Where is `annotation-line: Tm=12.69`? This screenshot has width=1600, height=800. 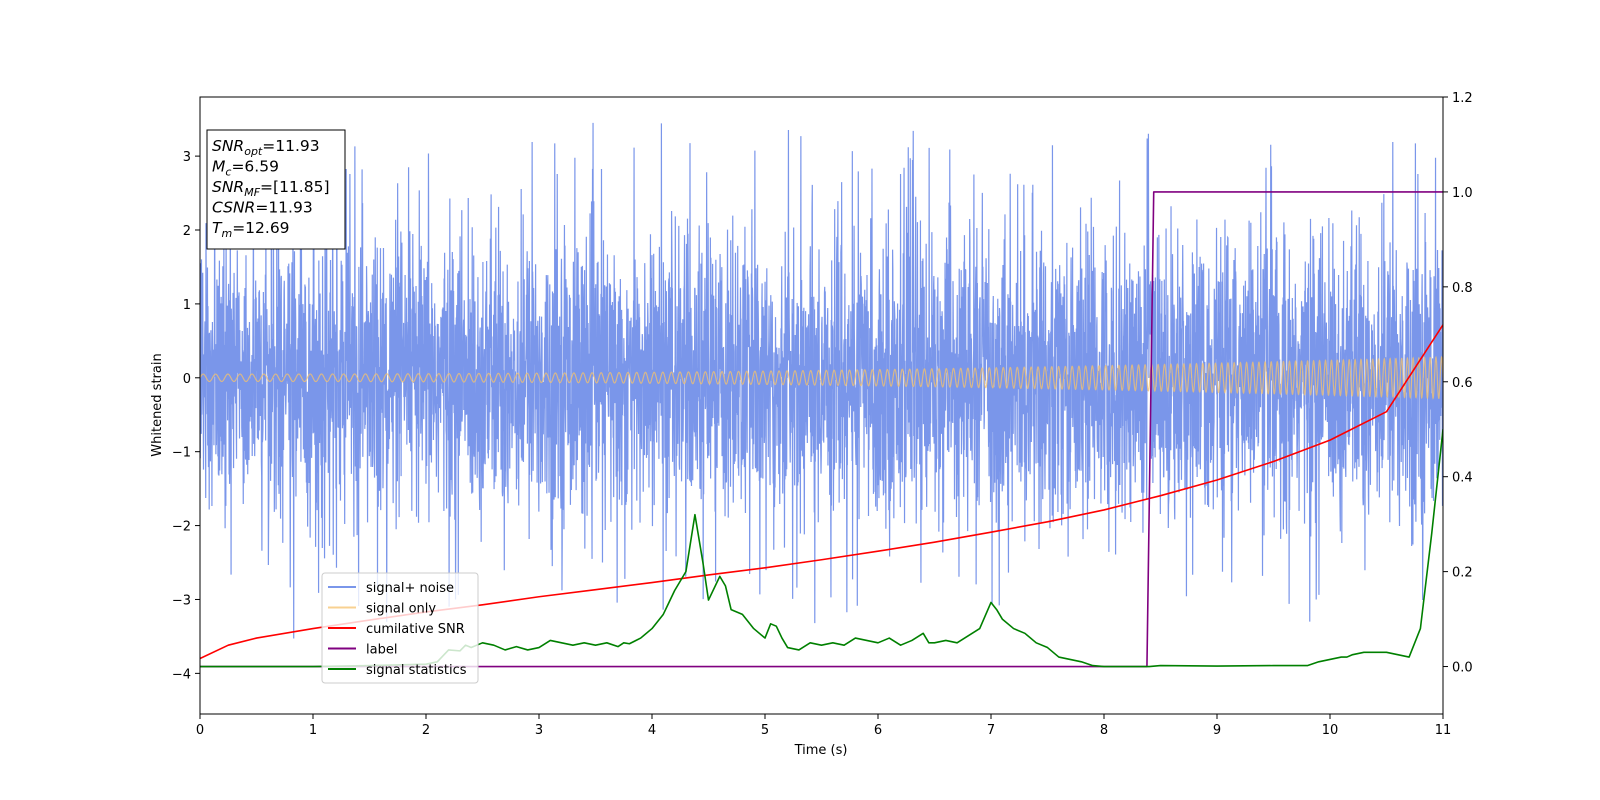 annotation-line: Tm=12.69 is located at coordinates (251, 229).